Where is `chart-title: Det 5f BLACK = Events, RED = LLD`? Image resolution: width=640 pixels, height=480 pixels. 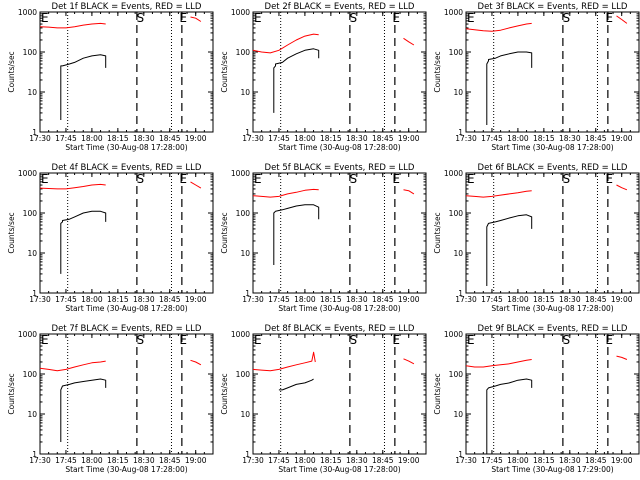
chart-title: Det 5f BLACK = Events, RED = LLD is located at coordinates (340, 168).